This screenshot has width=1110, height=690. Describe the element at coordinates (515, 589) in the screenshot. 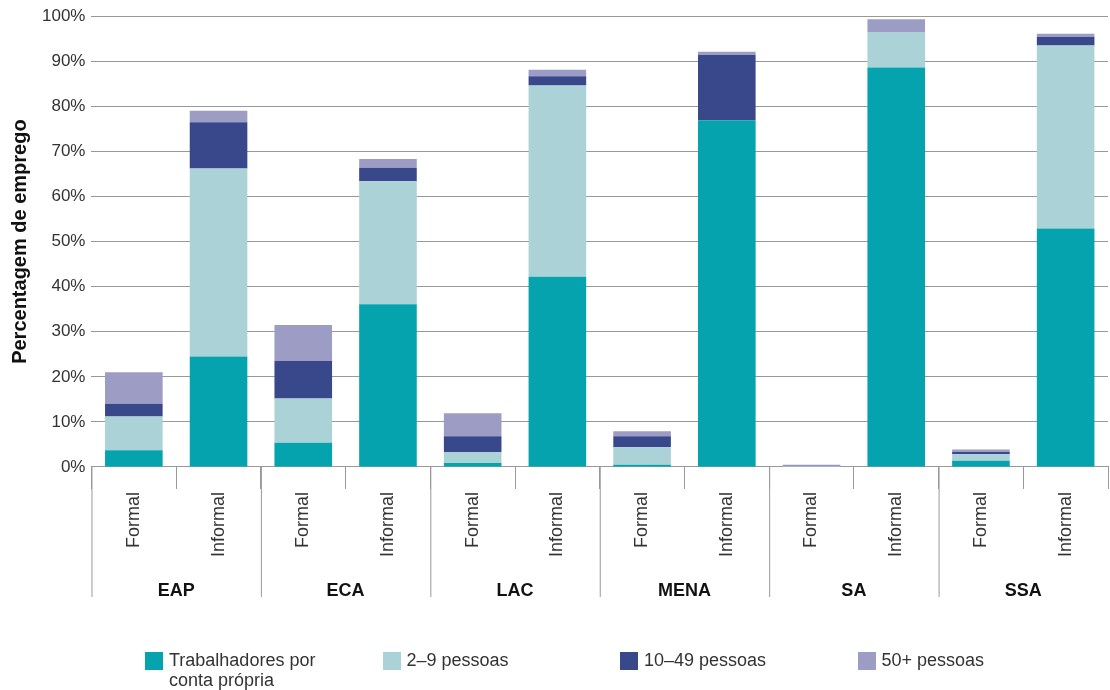

I see `text: LAC` at that location.